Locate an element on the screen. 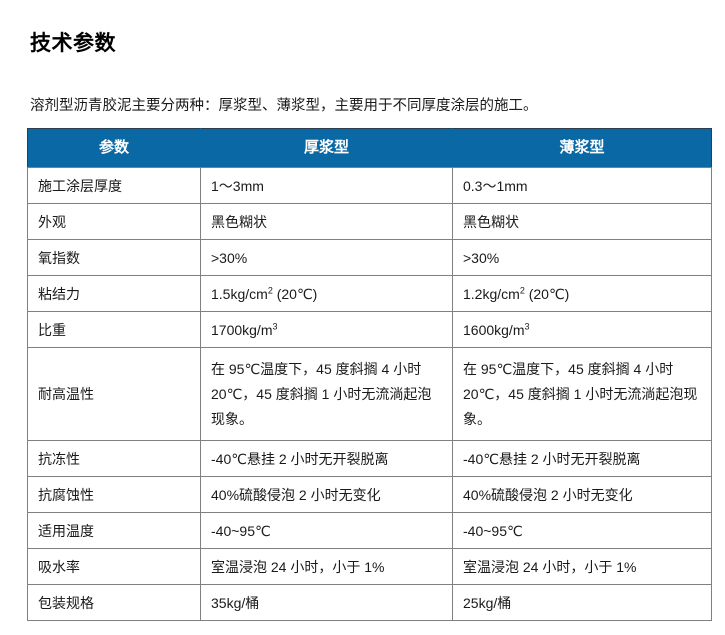 Image resolution: width=725 pixels, height=635 pixels. table-row: 氧指数 >30% >30% is located at coordinates (369, 257).